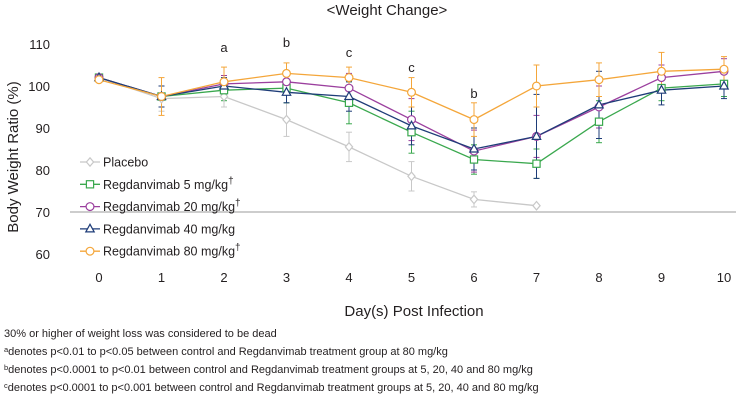  I want to click on significance-labels: a b c c b, so click(348, 68).